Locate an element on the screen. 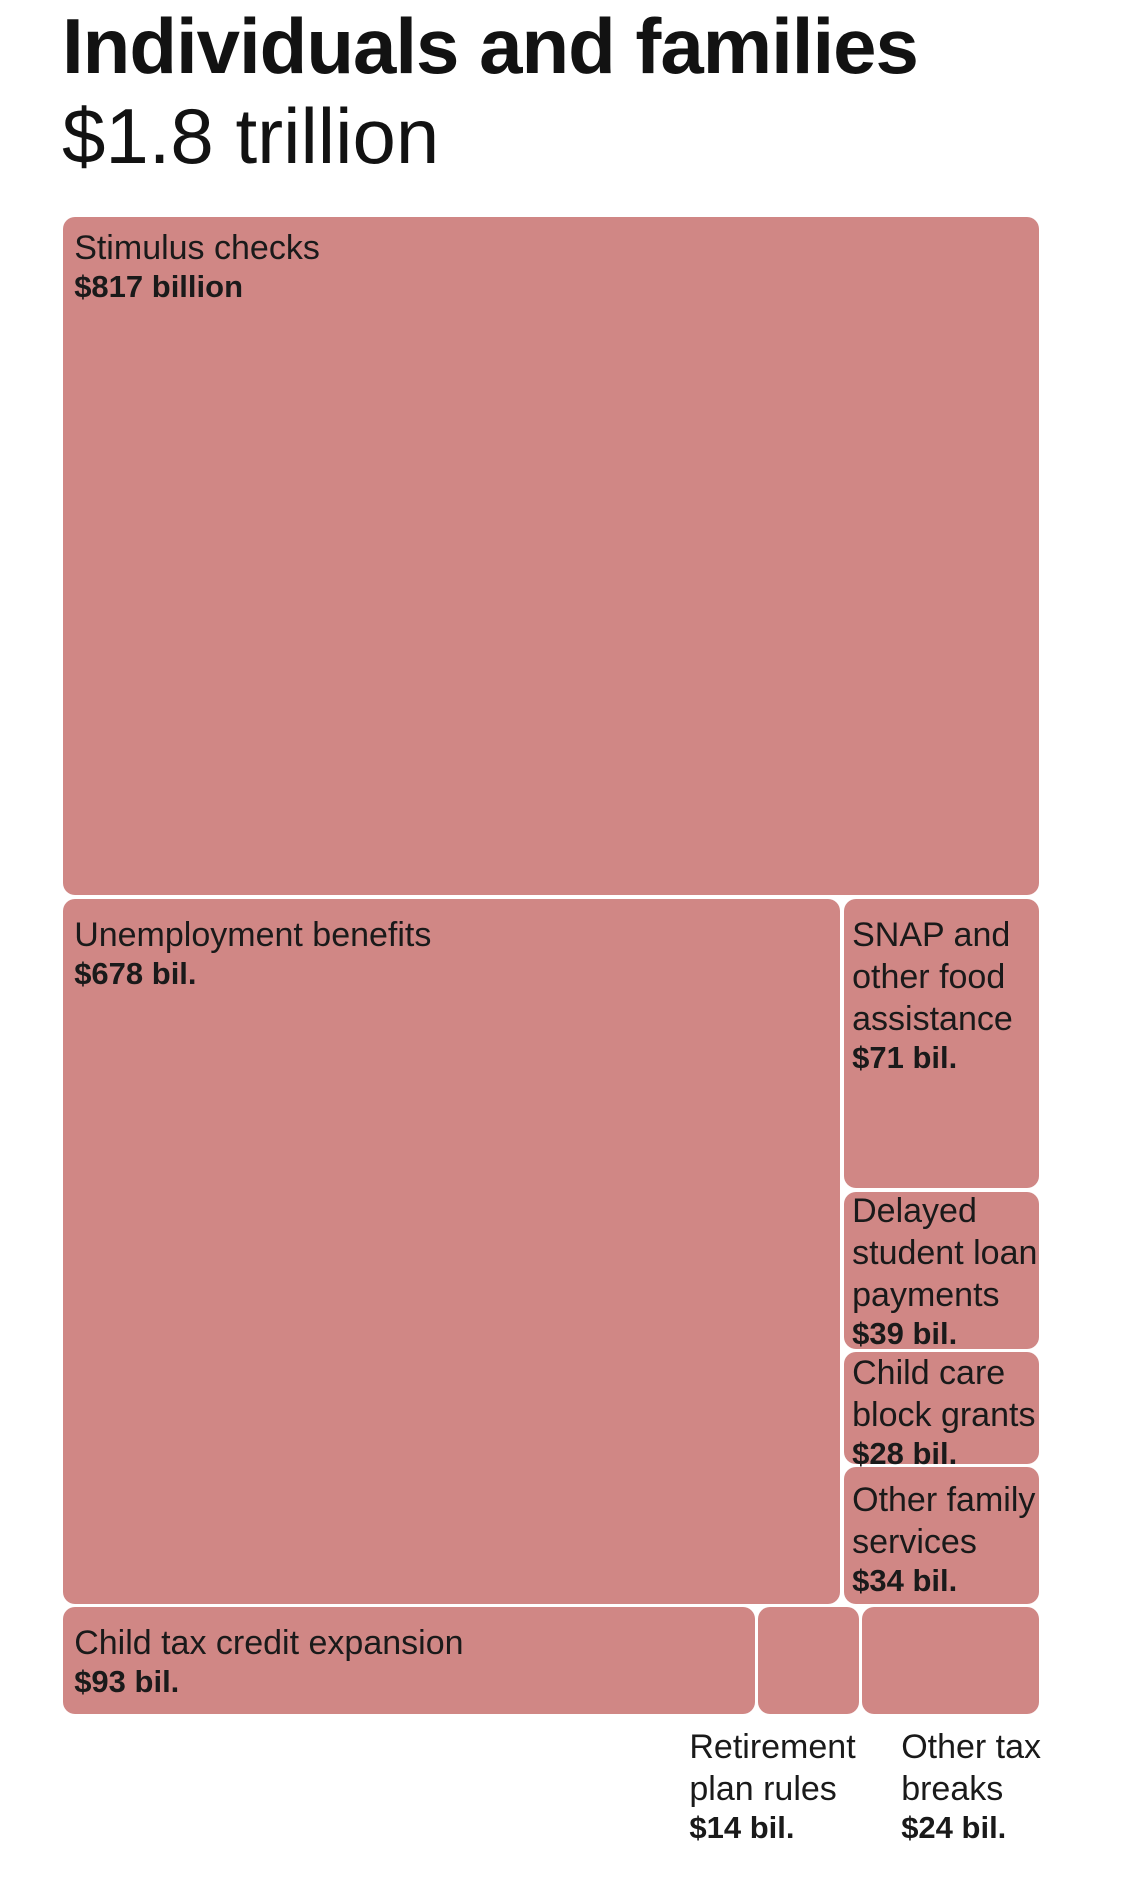  tile-value: $817 billion is located at coordinates (159, 287).